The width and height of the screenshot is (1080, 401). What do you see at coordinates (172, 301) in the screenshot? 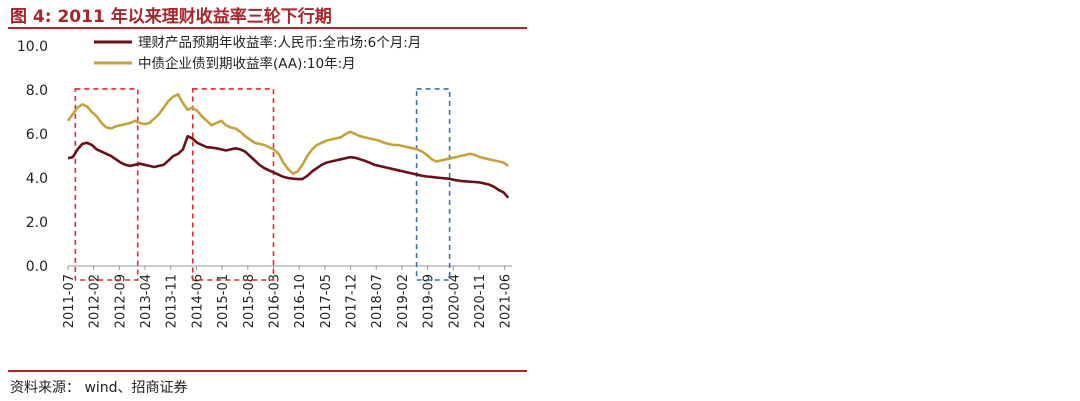
I see `x-tick-label: 2013-11` at bounding box center [172, 301].